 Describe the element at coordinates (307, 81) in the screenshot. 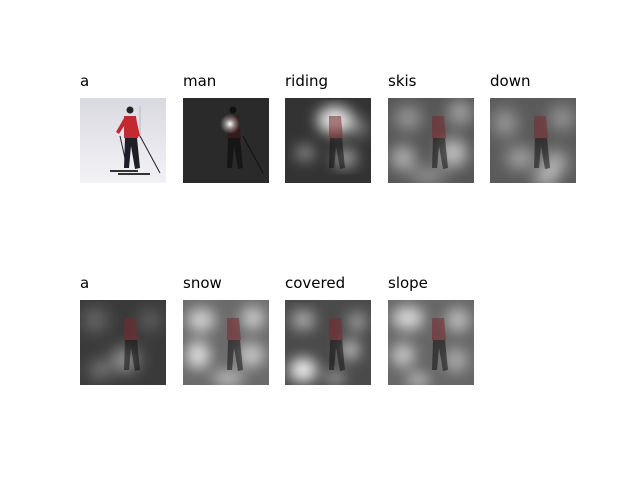

I see `caption-word: riding` at that location.